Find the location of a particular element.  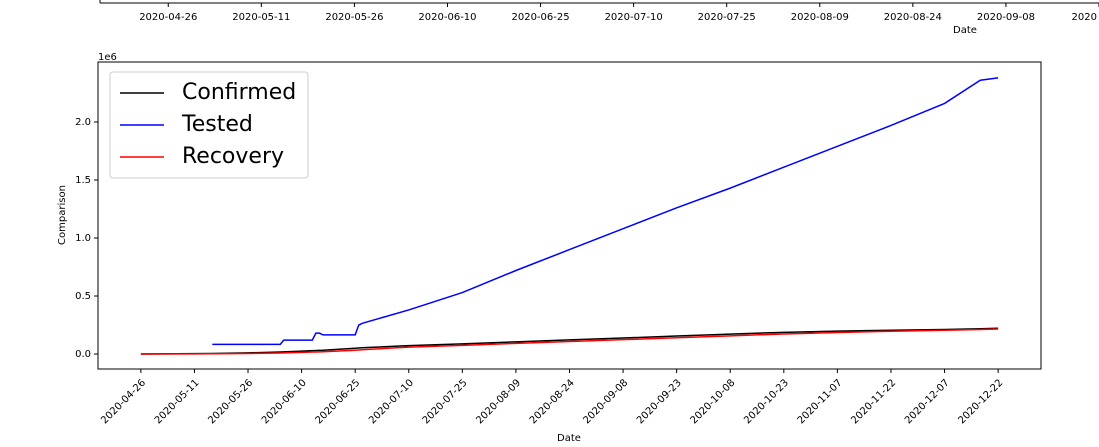

x-tick-label: 2020-10-08 is located at coordinates (713, 401).